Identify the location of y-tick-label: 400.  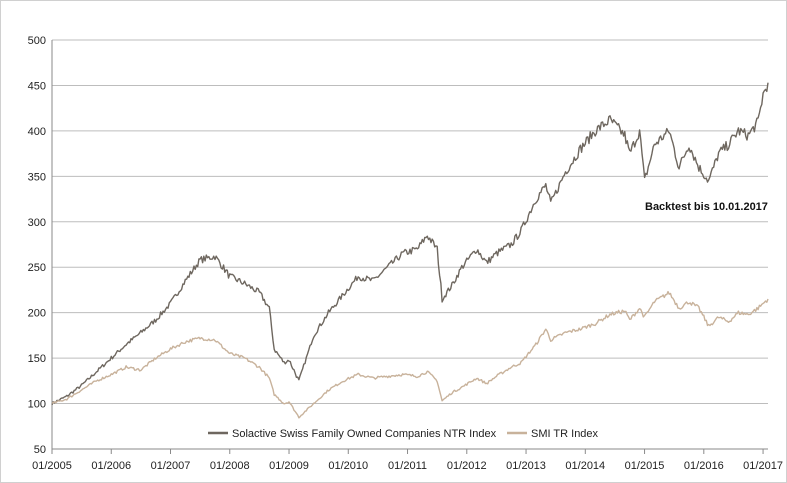
(37, 132).